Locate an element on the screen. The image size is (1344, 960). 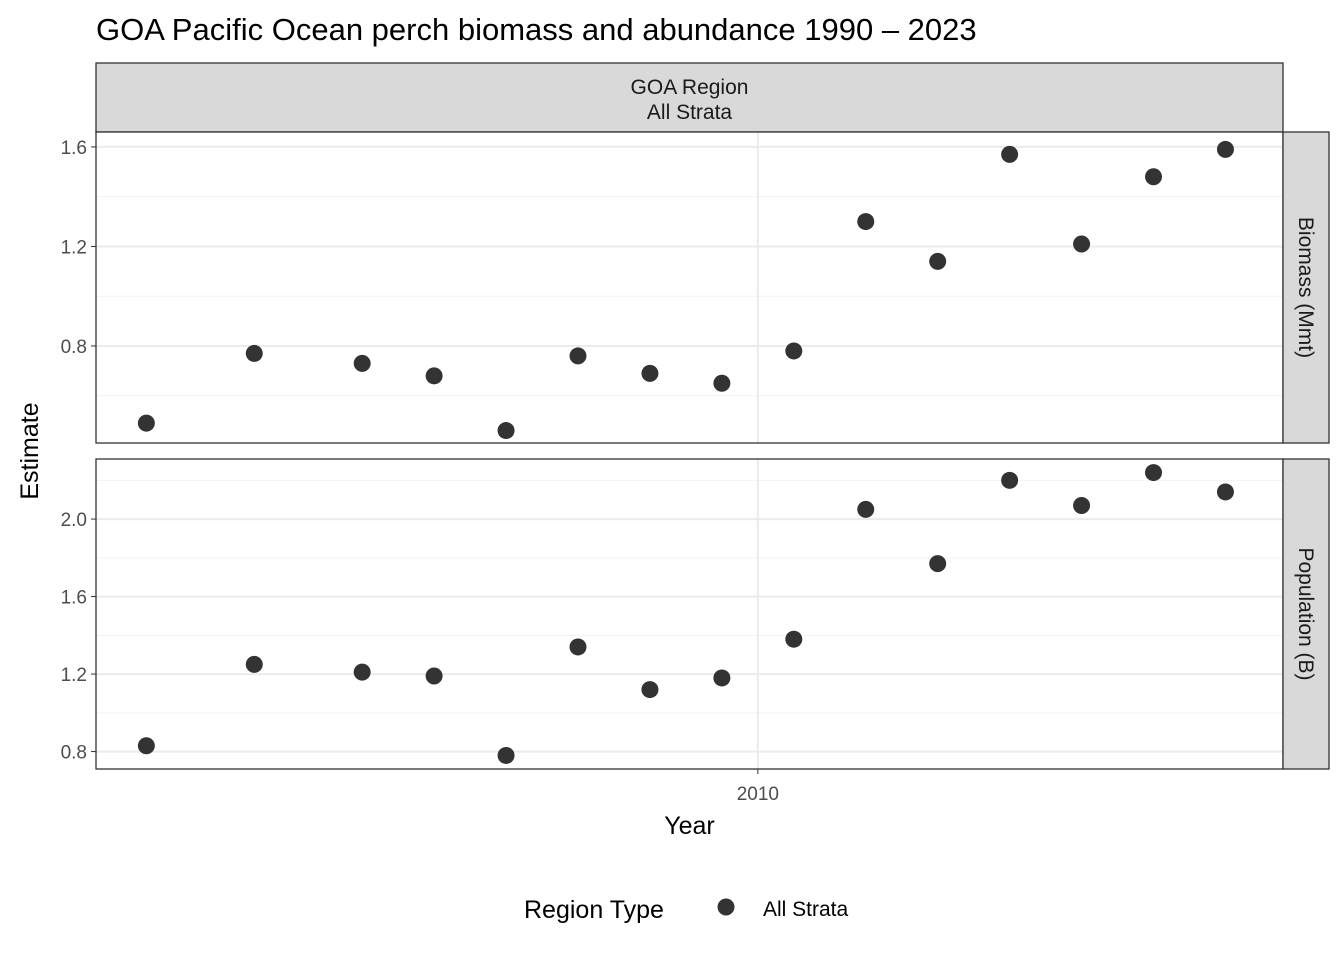
column-strip-box is located at coordinates (689, 97).